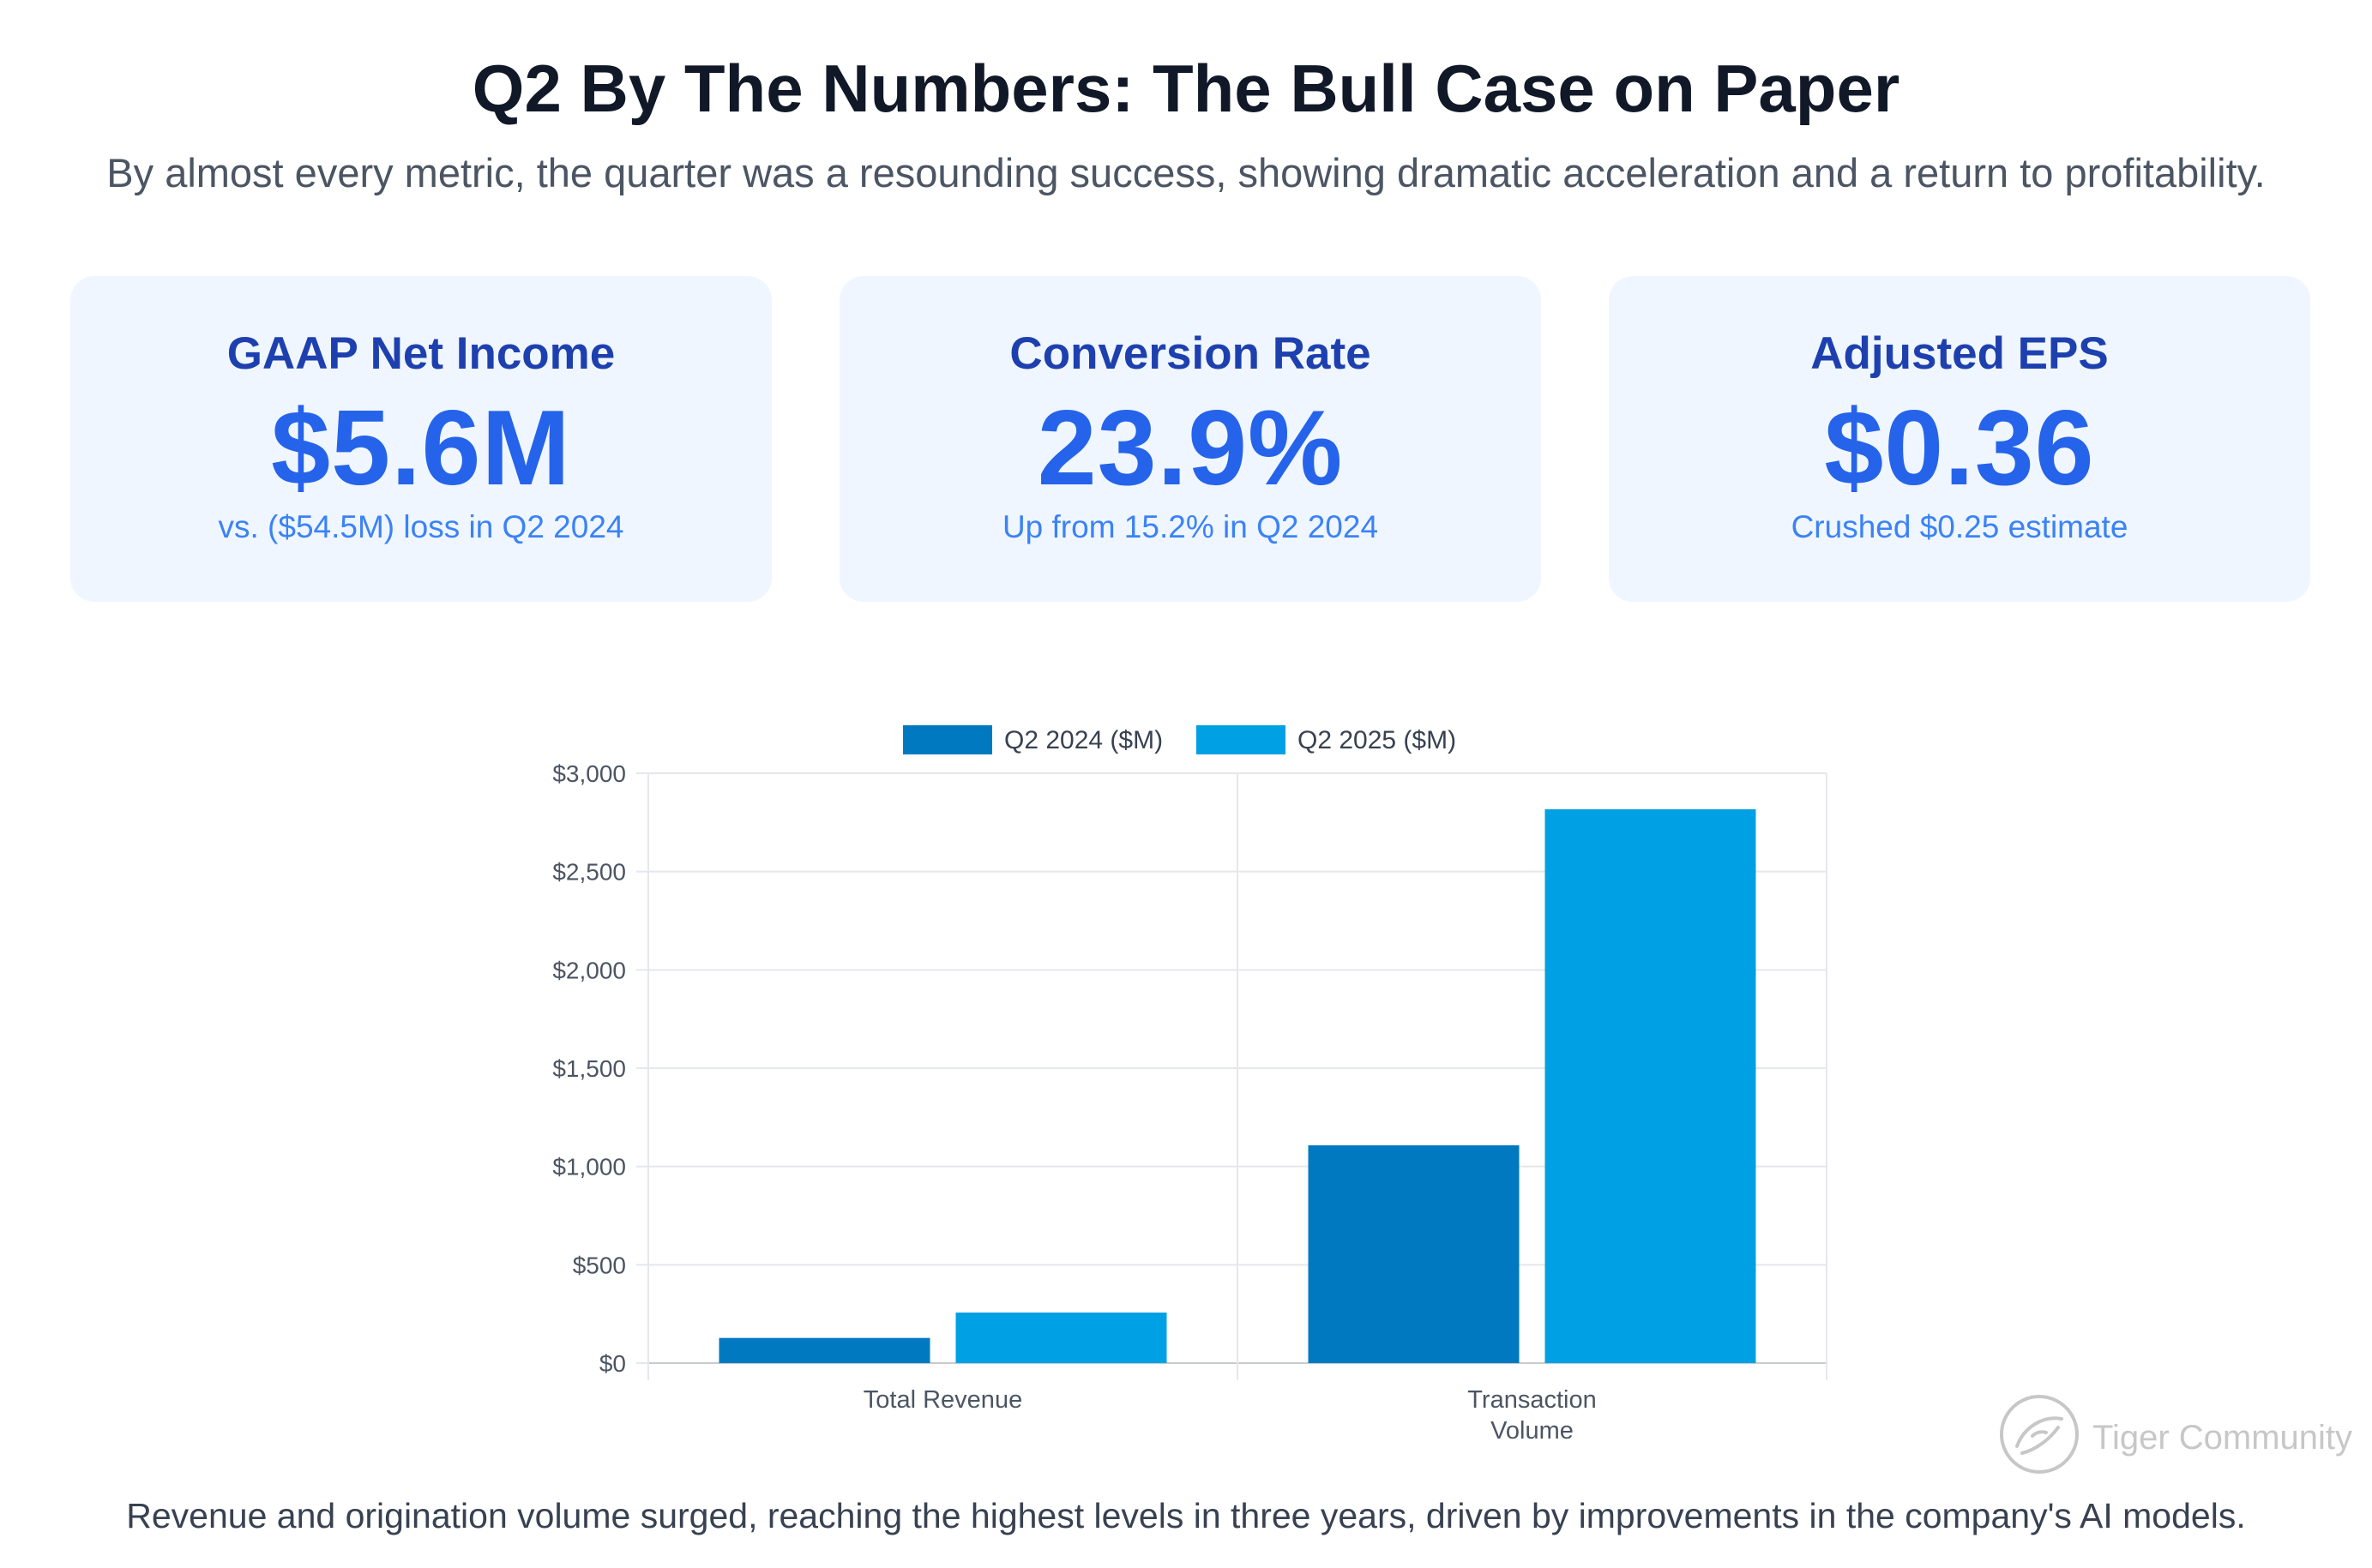  Describe the element at coordinates (612, 1363) in the screenshot. I see `y-tick-label: $0` at that location.